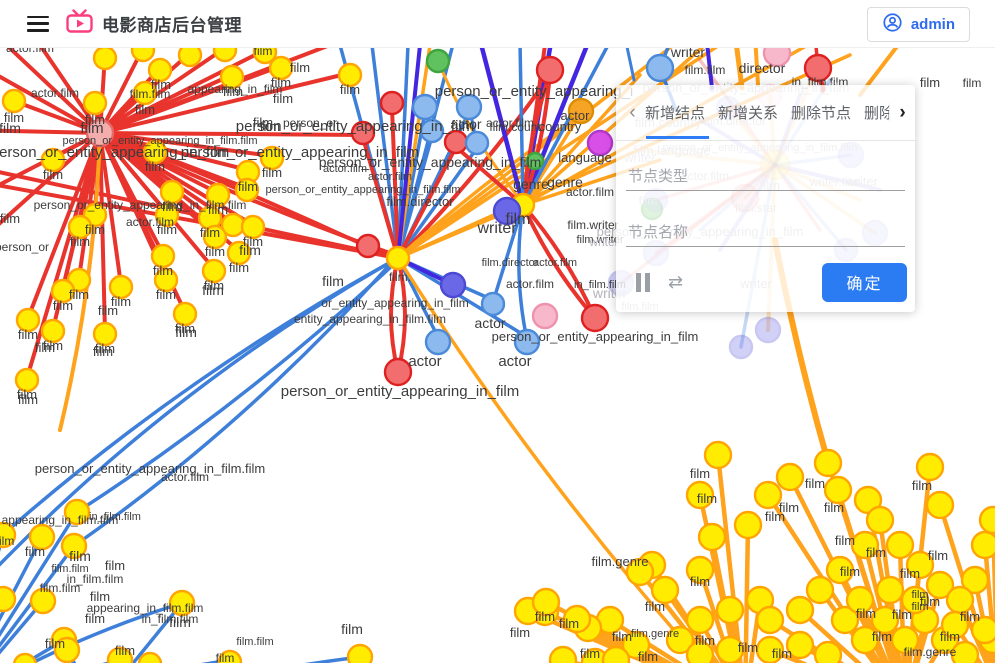  Describe the element at coordinates (643, 282) in the screenshot. I see `pause-layout-icon` at that location.